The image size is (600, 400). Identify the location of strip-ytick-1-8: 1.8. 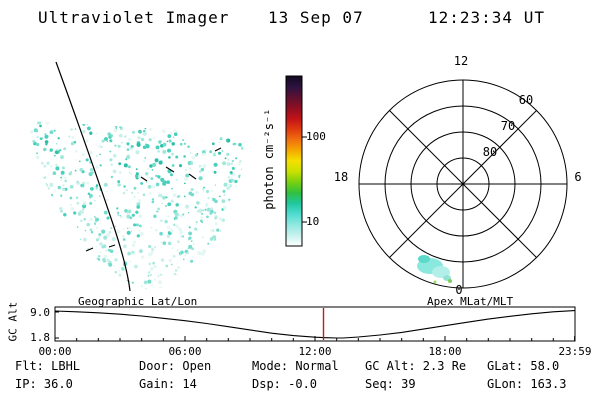
(40, 337).